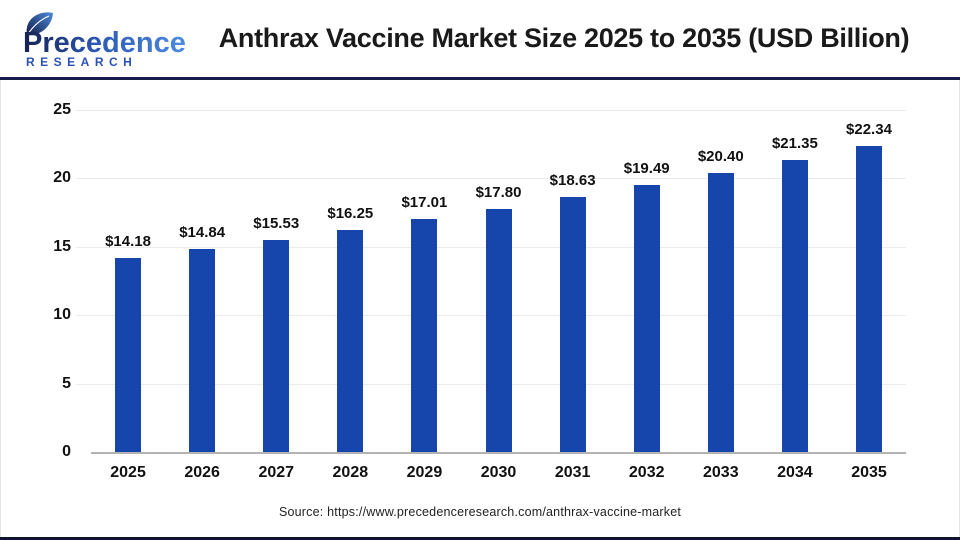 The height and width of the screenshot is (540, 960). What do you see at coordinates (350, 213) in the screenshot?
I see `bar-value-label: $16.25` at bounding box center [350, 213].